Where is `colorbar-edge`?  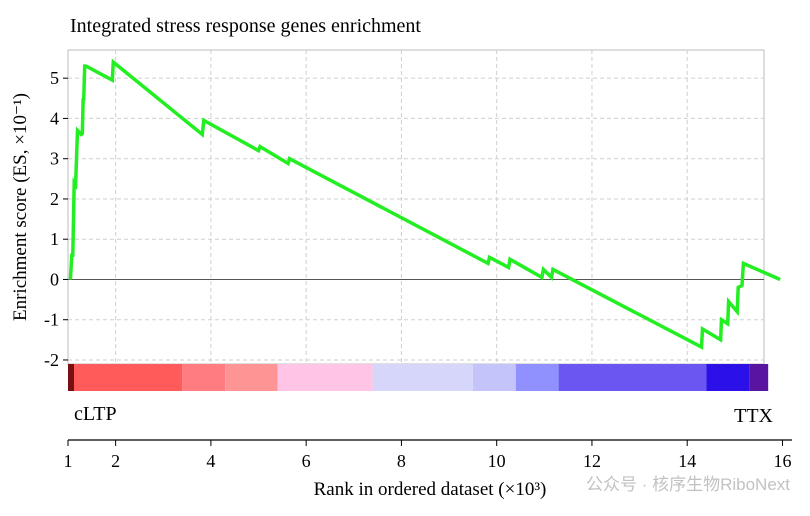
colorbar-edge is located at coordinates (71, 377).